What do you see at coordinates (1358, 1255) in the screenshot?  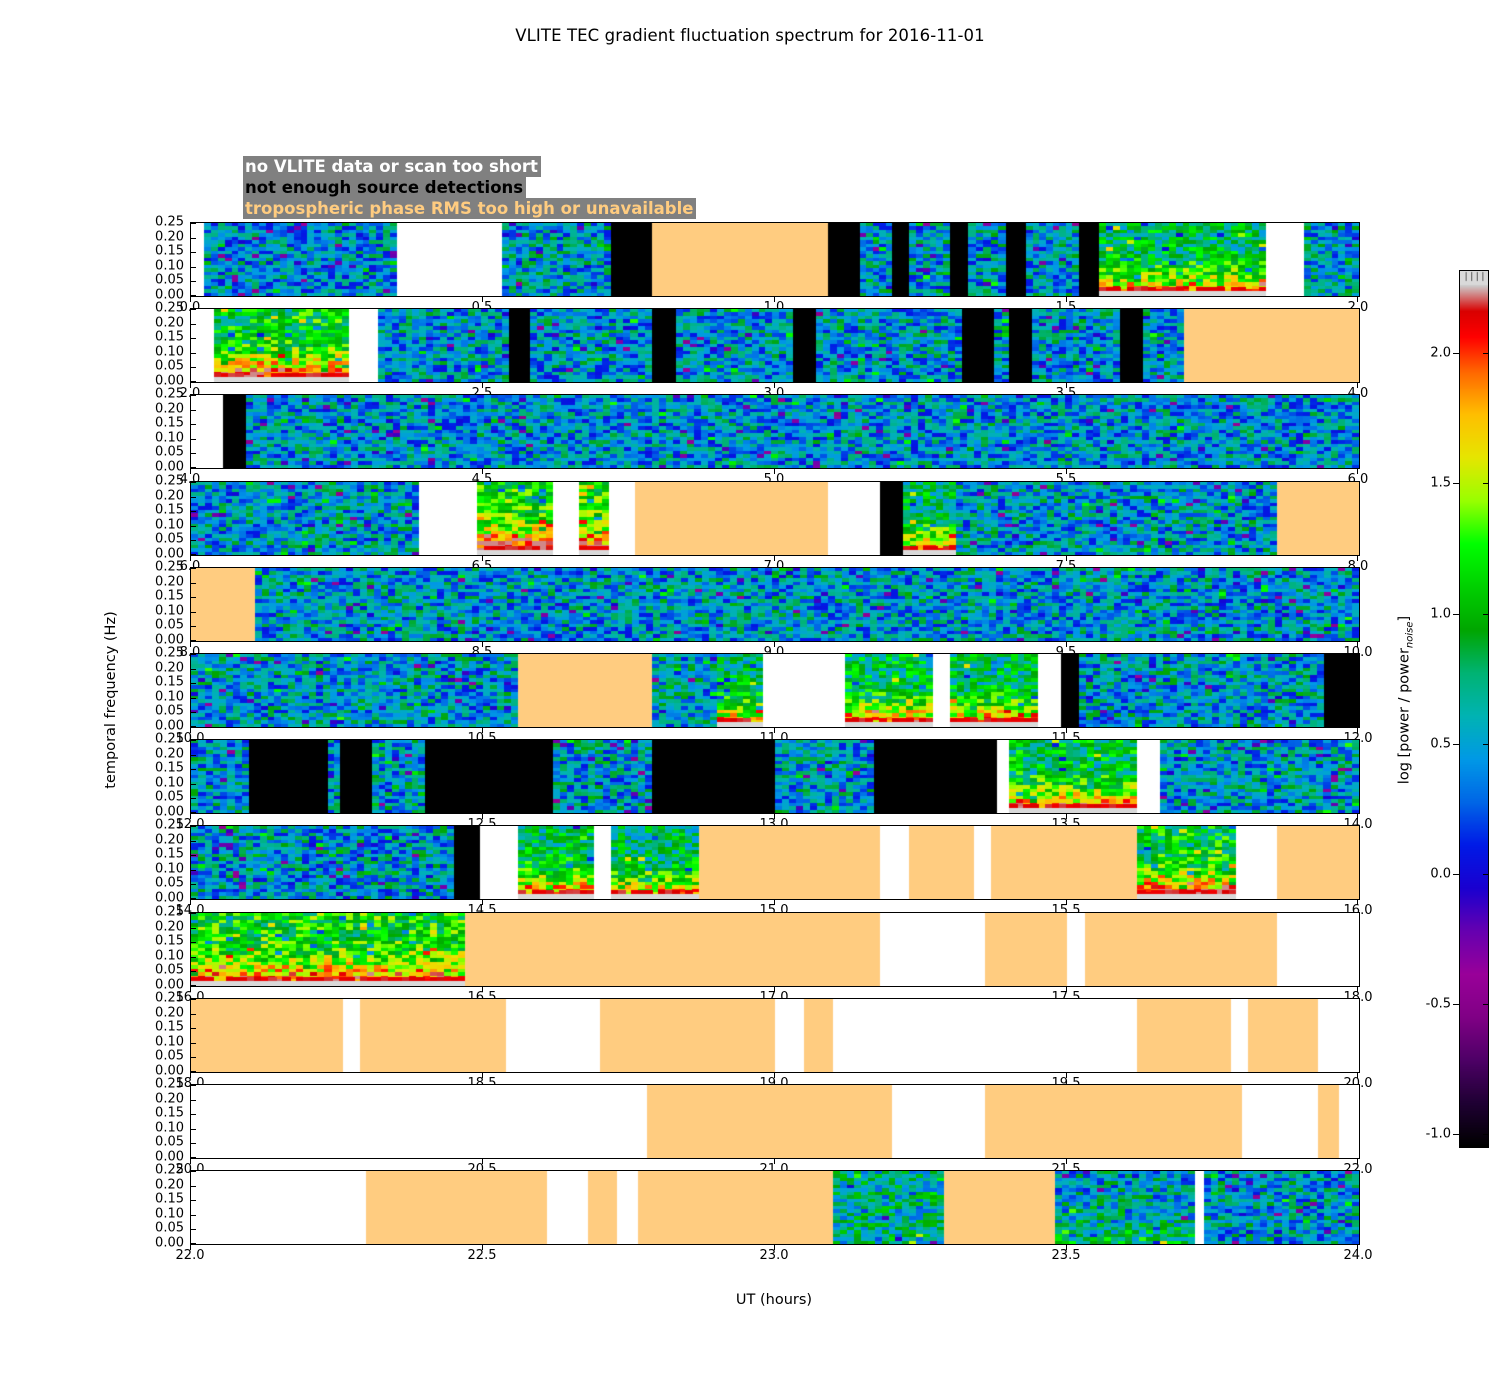 I see `x-axis-tick-label: 24.0` at bounding box center [1358, 1255].